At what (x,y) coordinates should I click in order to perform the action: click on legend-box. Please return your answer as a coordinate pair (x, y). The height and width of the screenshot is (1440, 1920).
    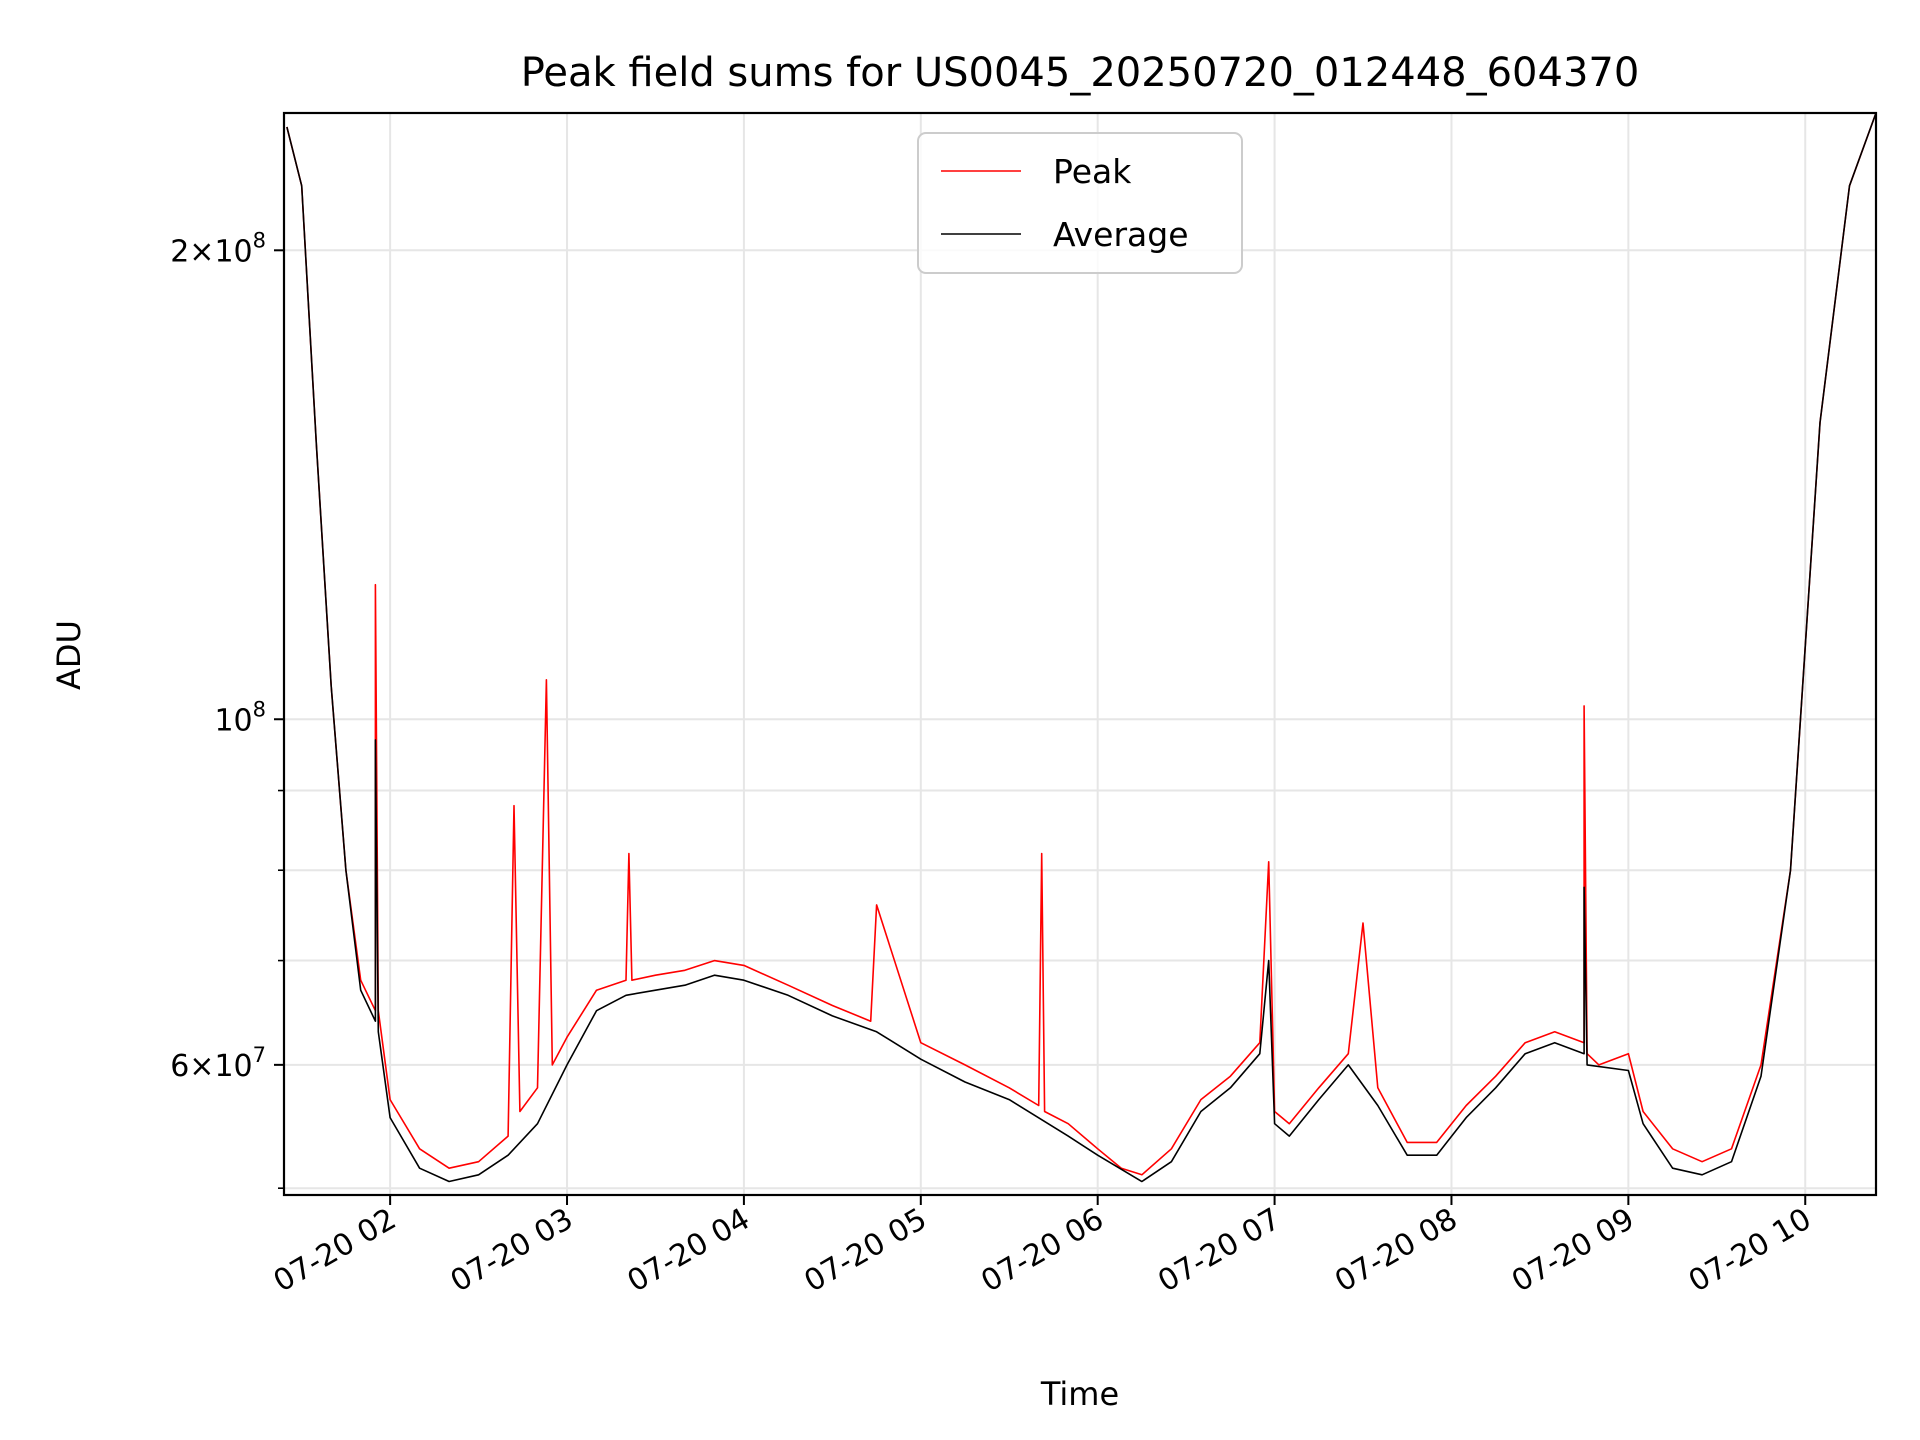
    Looking at the image, I should click on (1080, 203).